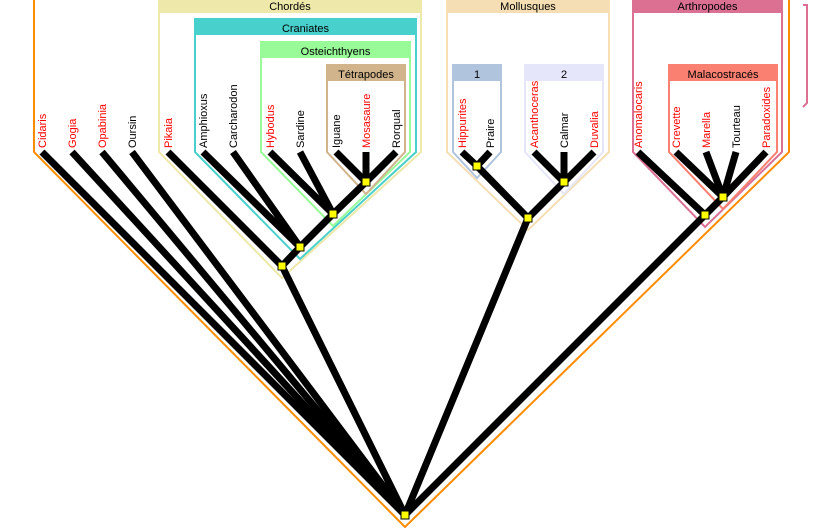  What do you see at coordinates (351, 167) in the screenshot?
I see `branch-iguane` at bounding box center [351, 167].